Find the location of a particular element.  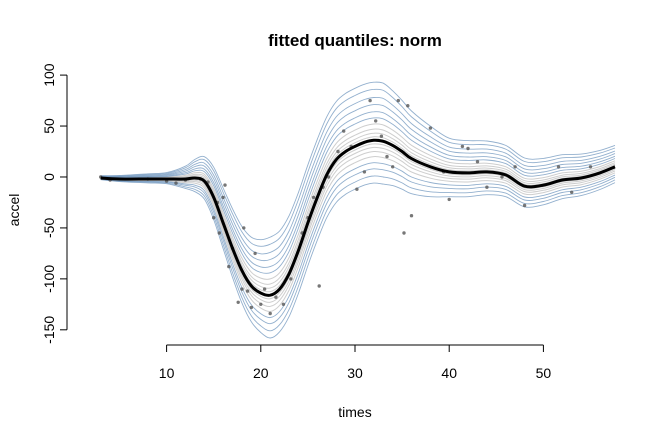

x-tick-label-50: 50 is located at coordinates (544, 373).